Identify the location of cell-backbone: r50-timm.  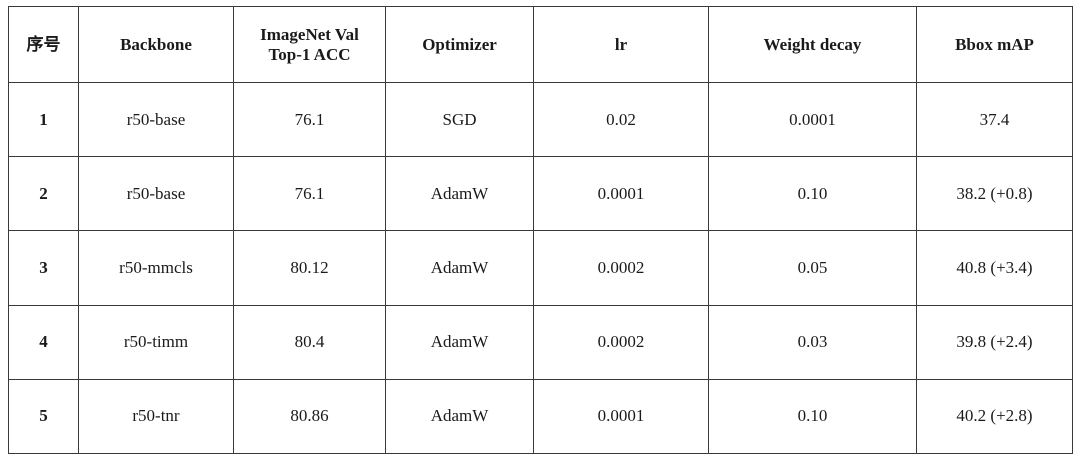
(156, 342).